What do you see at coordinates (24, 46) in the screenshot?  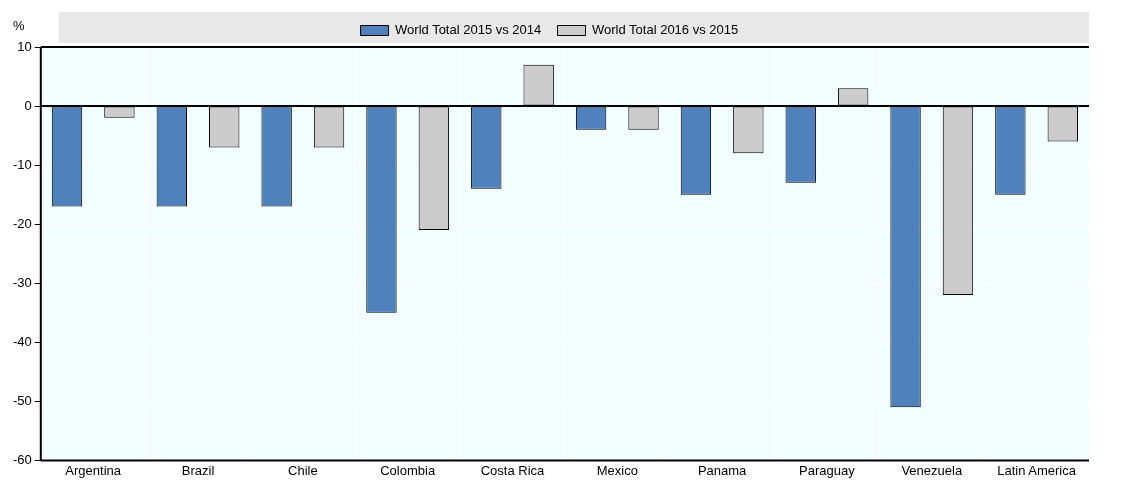 I see `y-tick-label: 10` at bounding box center [24, 46].